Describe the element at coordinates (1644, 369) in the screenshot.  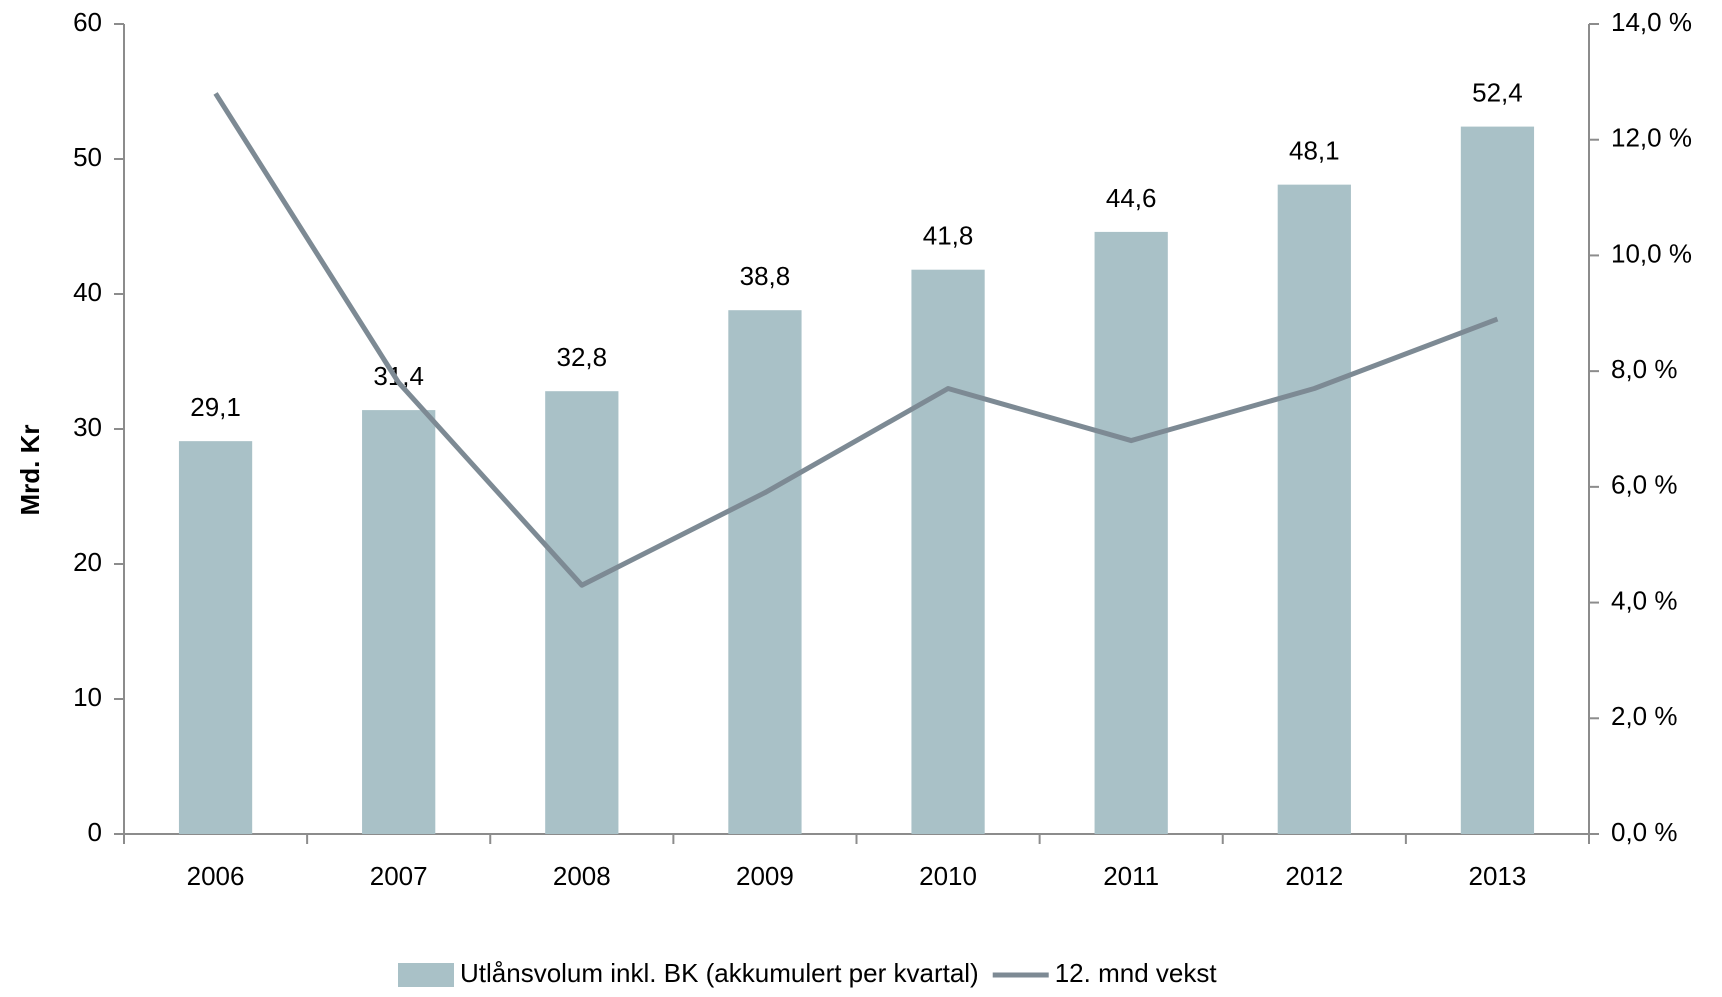
I see `y2-tick-label: 8,0 %` at that location.